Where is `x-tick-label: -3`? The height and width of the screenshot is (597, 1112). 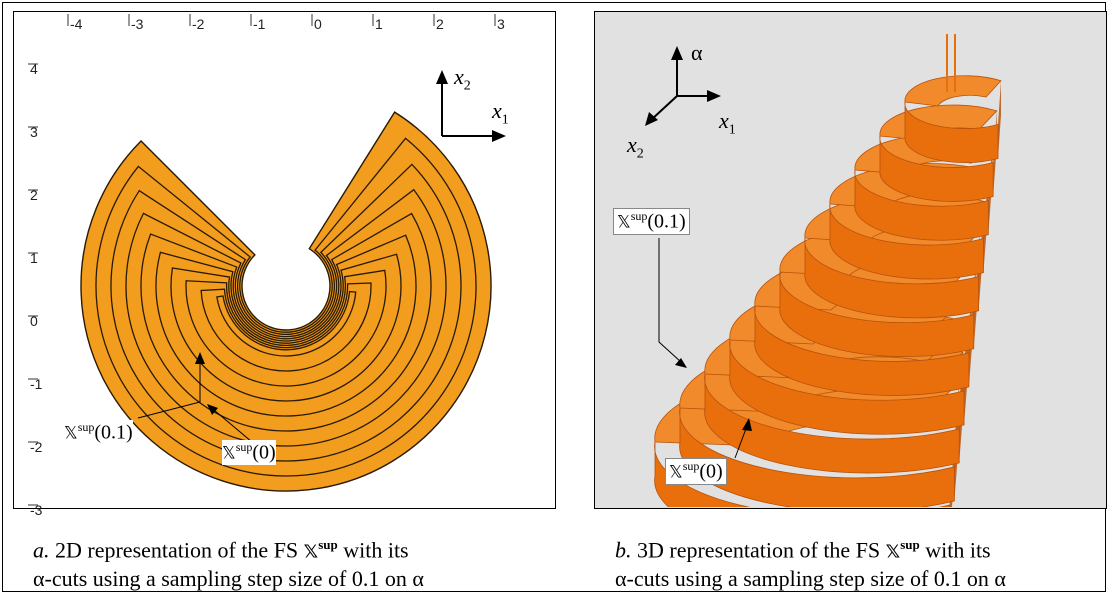 x-tick-label: -3 is located at coordinates (137, 24).